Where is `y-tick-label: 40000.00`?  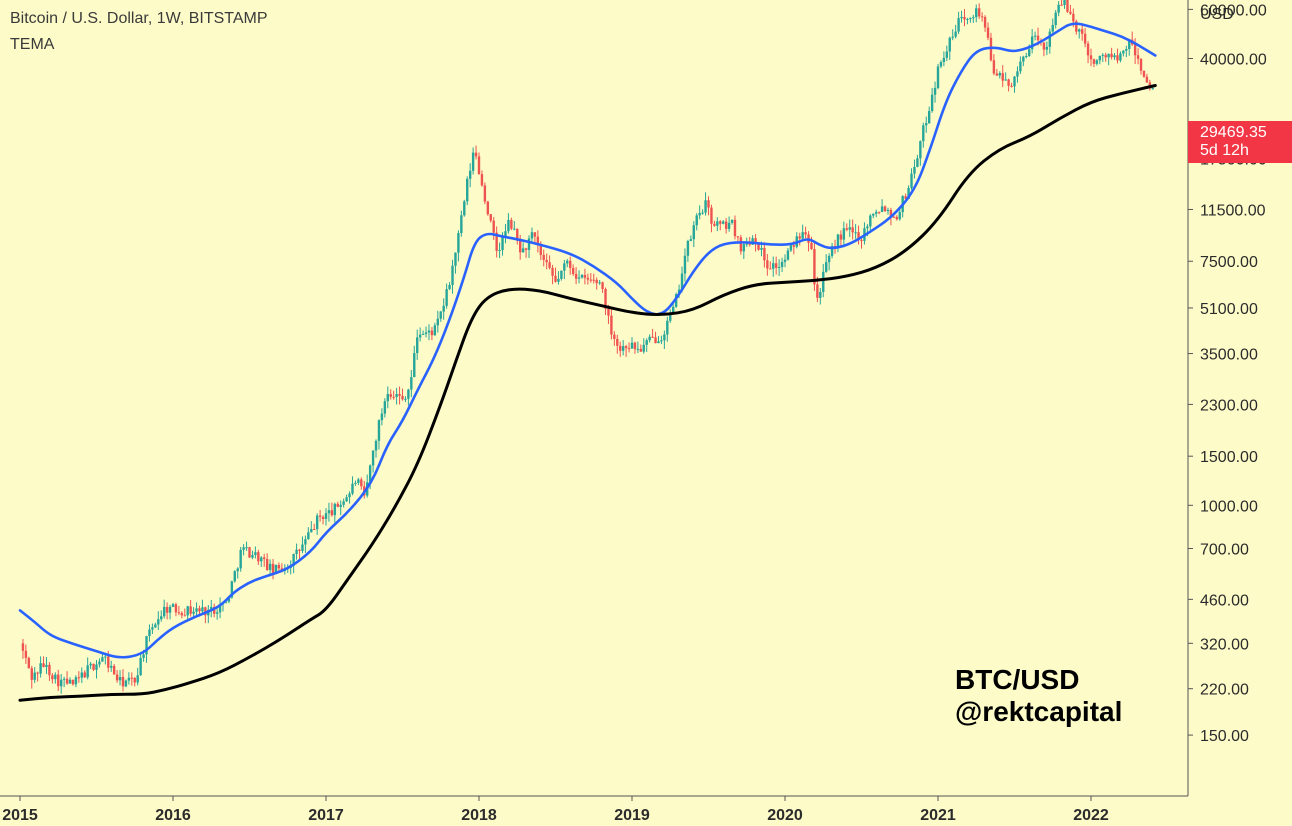
y-tick-label: 40000.00 is located at coordinates (1233, 59).